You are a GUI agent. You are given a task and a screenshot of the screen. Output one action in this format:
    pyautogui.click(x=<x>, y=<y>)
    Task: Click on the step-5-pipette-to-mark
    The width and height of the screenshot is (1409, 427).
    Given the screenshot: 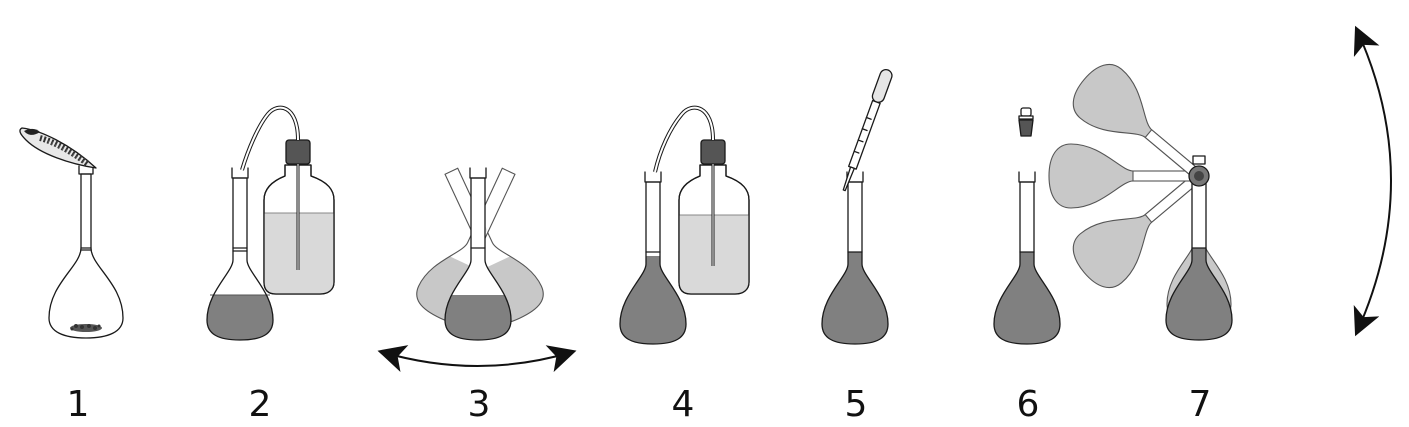 What is the action you would take?
    pyautogui.click(x=857, y=206)
    